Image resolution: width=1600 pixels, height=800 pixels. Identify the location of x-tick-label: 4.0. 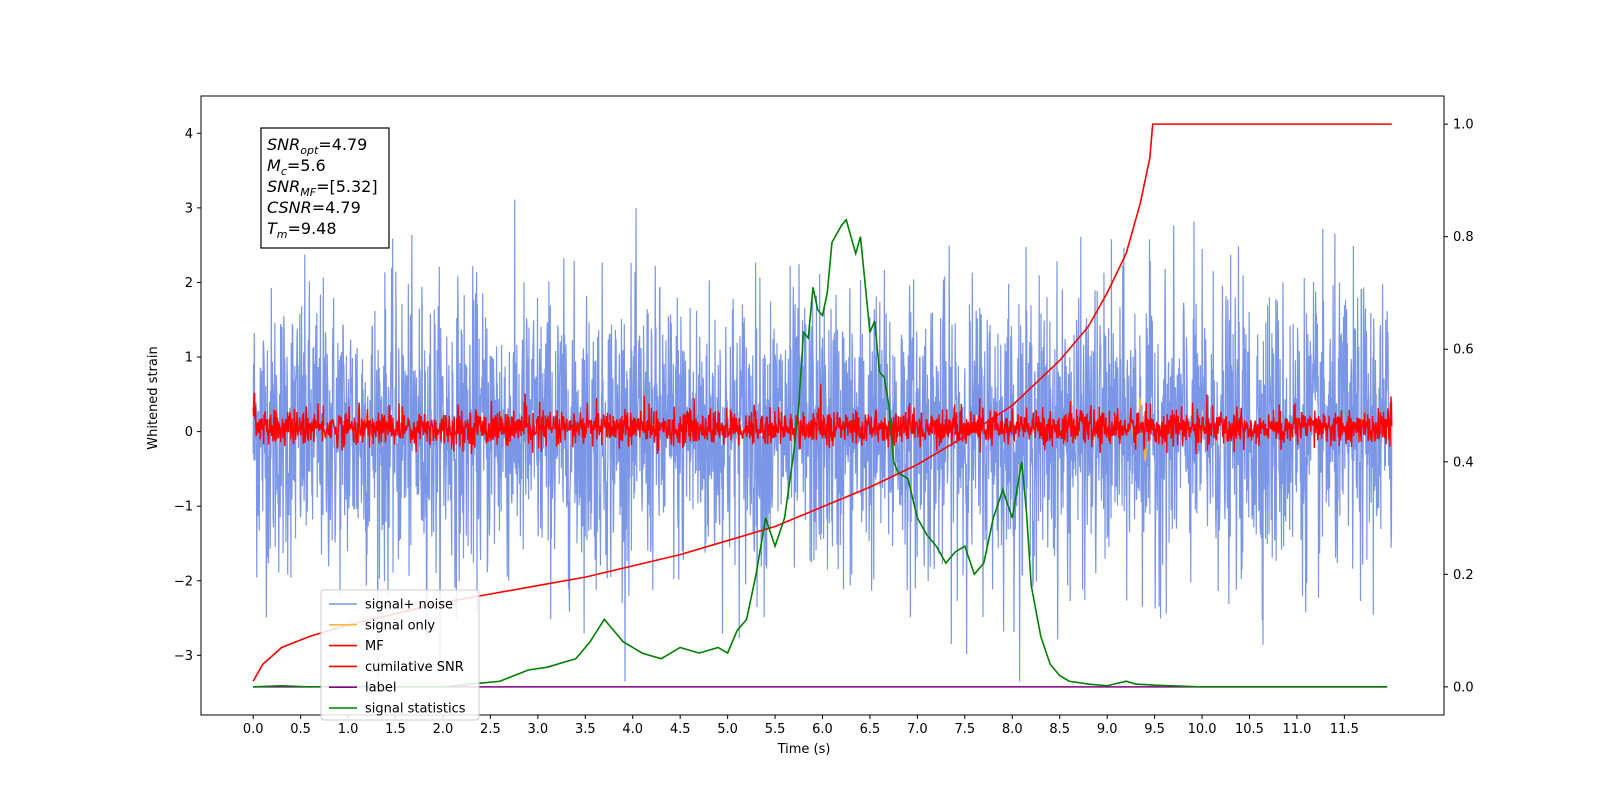
(632, 729).